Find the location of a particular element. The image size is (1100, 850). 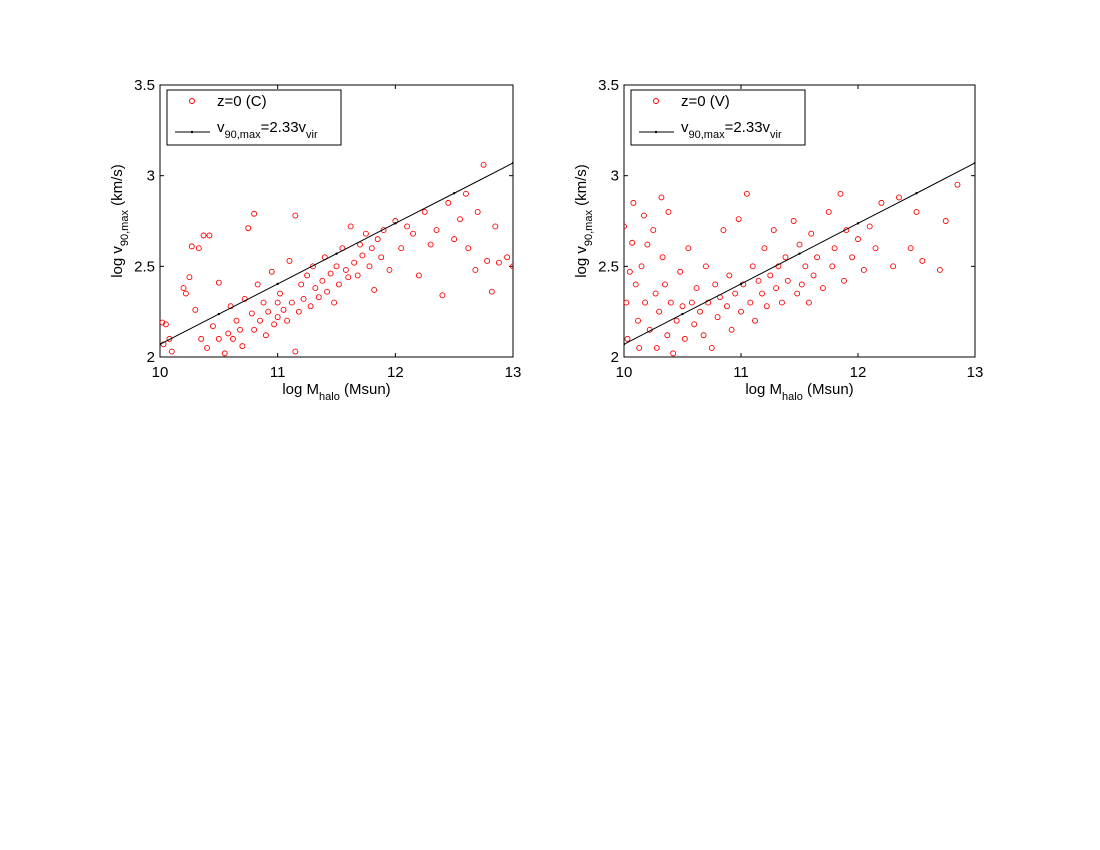

legend: z=0 (C) v90,max=2.33vvir is located at coordinates (254, 117).